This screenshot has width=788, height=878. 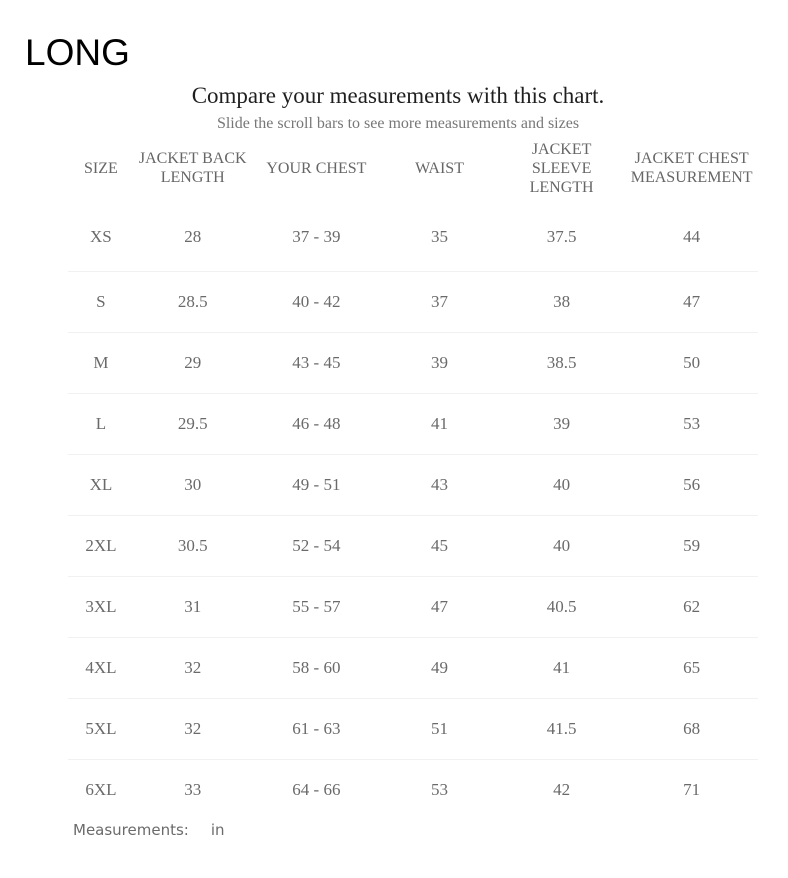 What do you see at coordinates (691, 668) in the screenshot?
I see `jacket-chest-measurement-cell: 65` at bounding box center [691, 668].